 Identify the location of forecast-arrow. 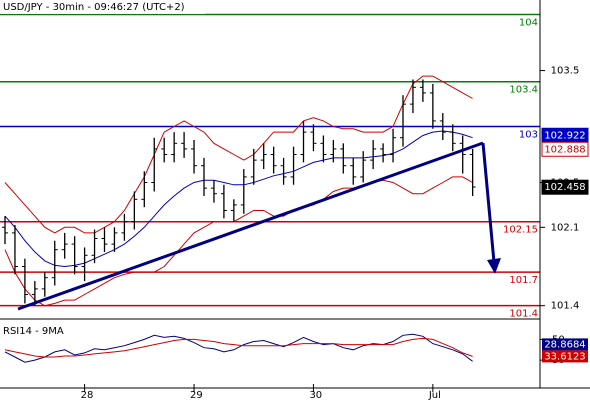
(488, 202).